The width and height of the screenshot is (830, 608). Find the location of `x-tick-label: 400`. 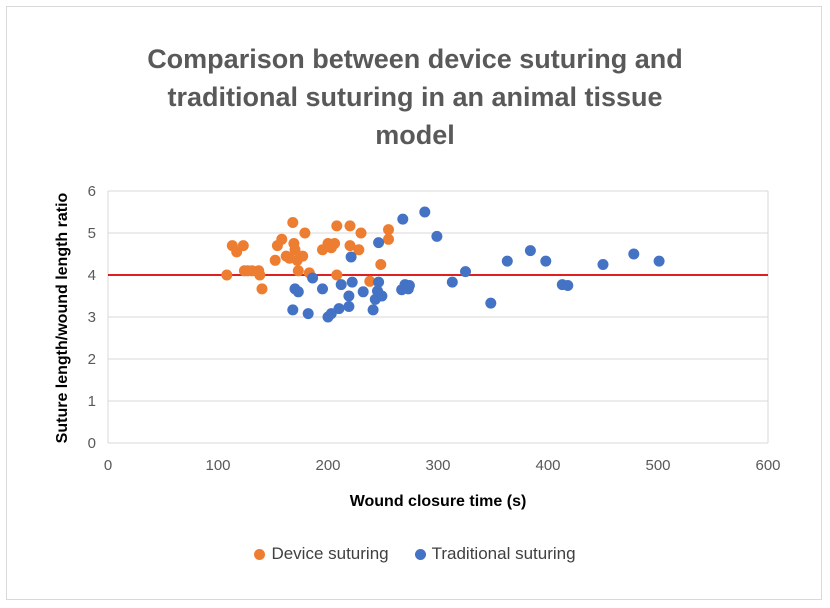

x-tick-label: 400 is located at coordinates (547, 465).